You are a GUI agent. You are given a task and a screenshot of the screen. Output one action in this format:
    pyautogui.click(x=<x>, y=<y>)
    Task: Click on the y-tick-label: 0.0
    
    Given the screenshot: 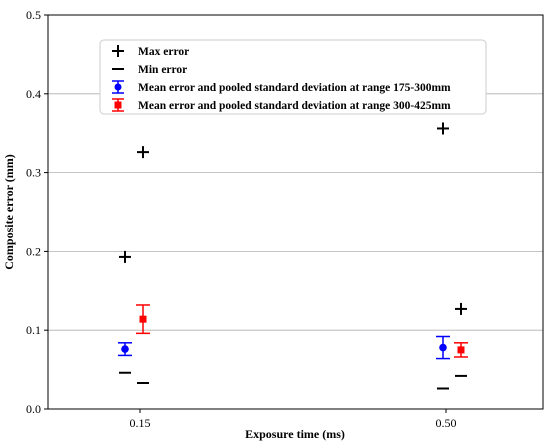 What is the action you would take?
    pyautogui.click(x=33, y=409)
    